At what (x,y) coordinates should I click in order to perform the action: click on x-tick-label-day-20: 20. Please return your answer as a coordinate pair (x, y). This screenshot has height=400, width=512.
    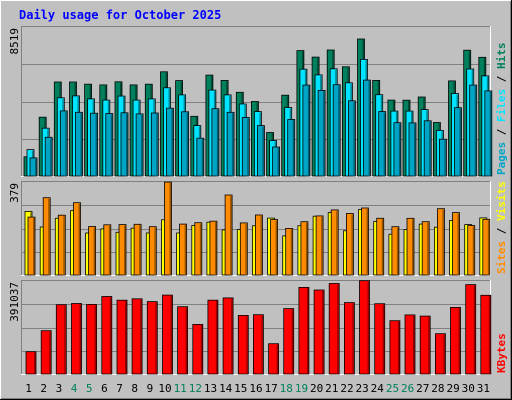
    Looking at the image, I should click on (316, 388).